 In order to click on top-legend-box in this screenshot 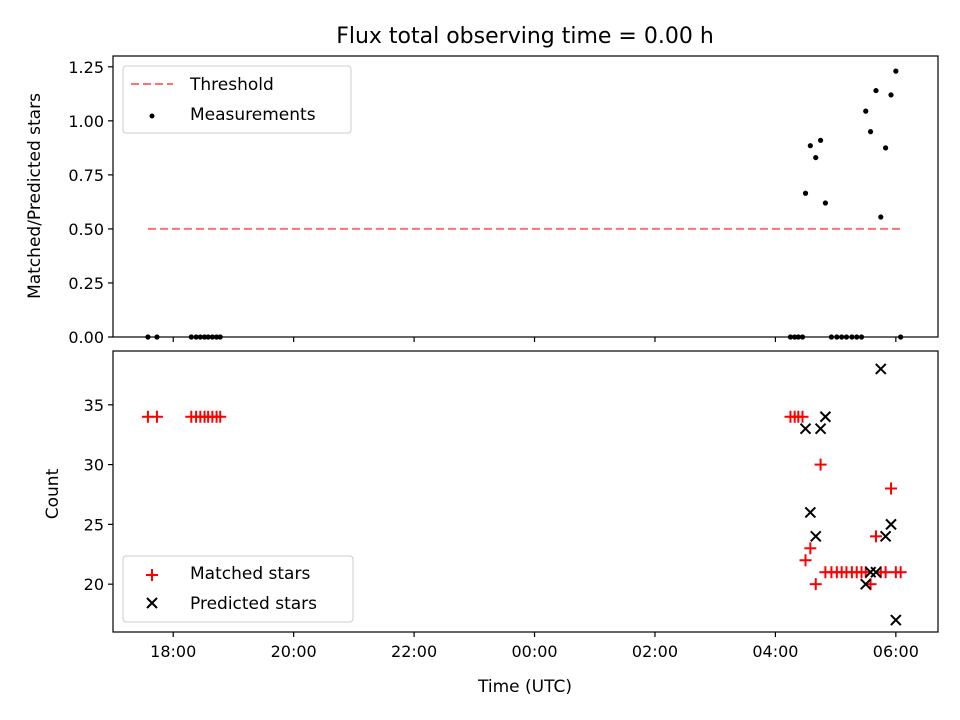, I will do `click(237, 99)`.